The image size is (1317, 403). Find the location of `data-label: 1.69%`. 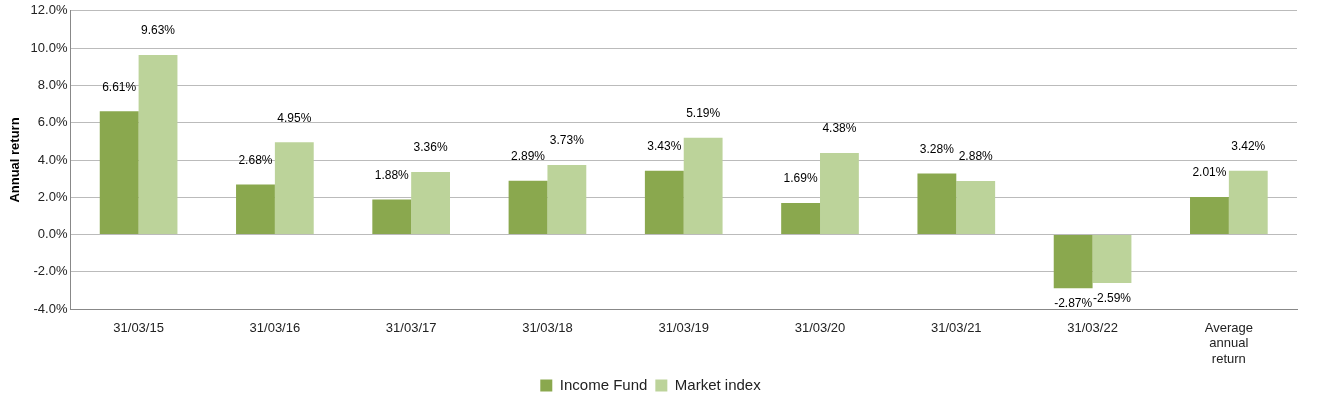

data-label: 1.69% is located at coordinates (800, 178).